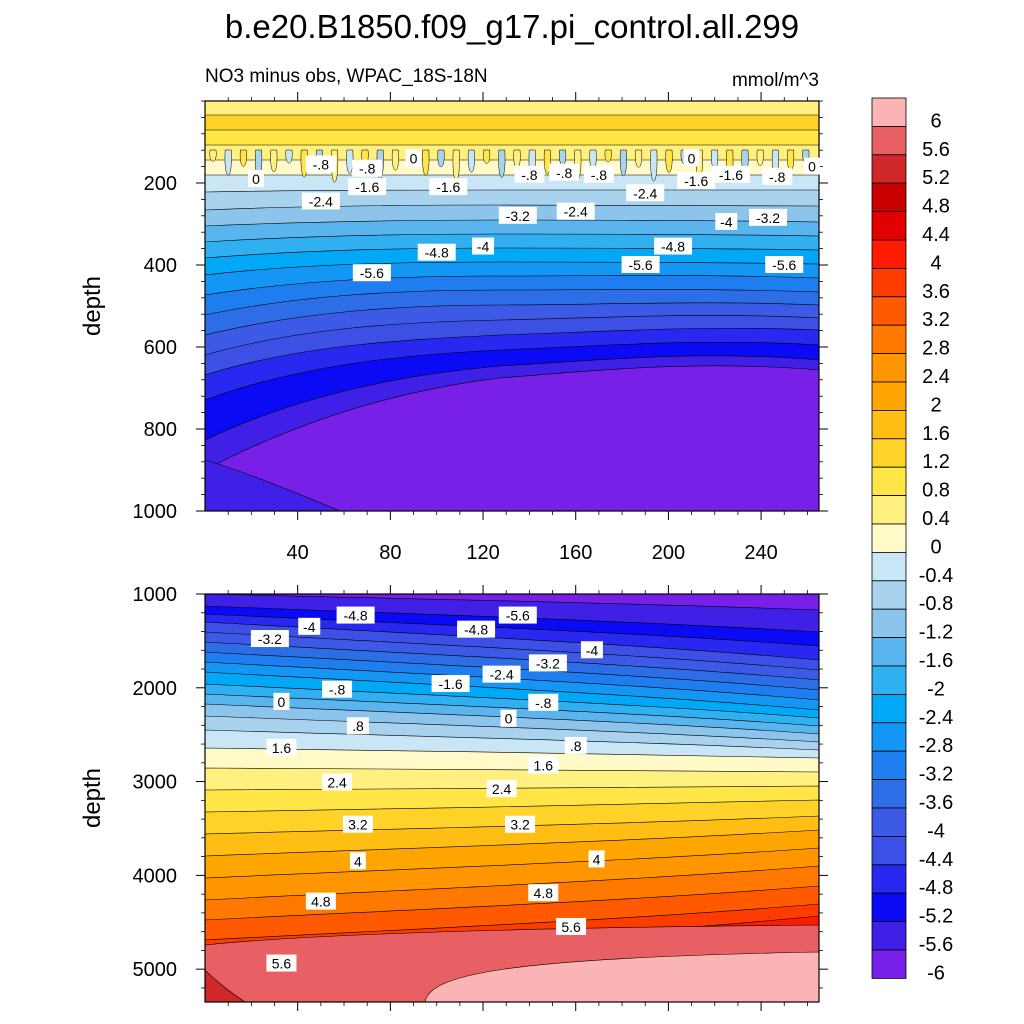 The image size is (1024, 1024). Describe the element at coordinates (509, 719) in the screenshot. I see `contour-label-text: 0` at that location.